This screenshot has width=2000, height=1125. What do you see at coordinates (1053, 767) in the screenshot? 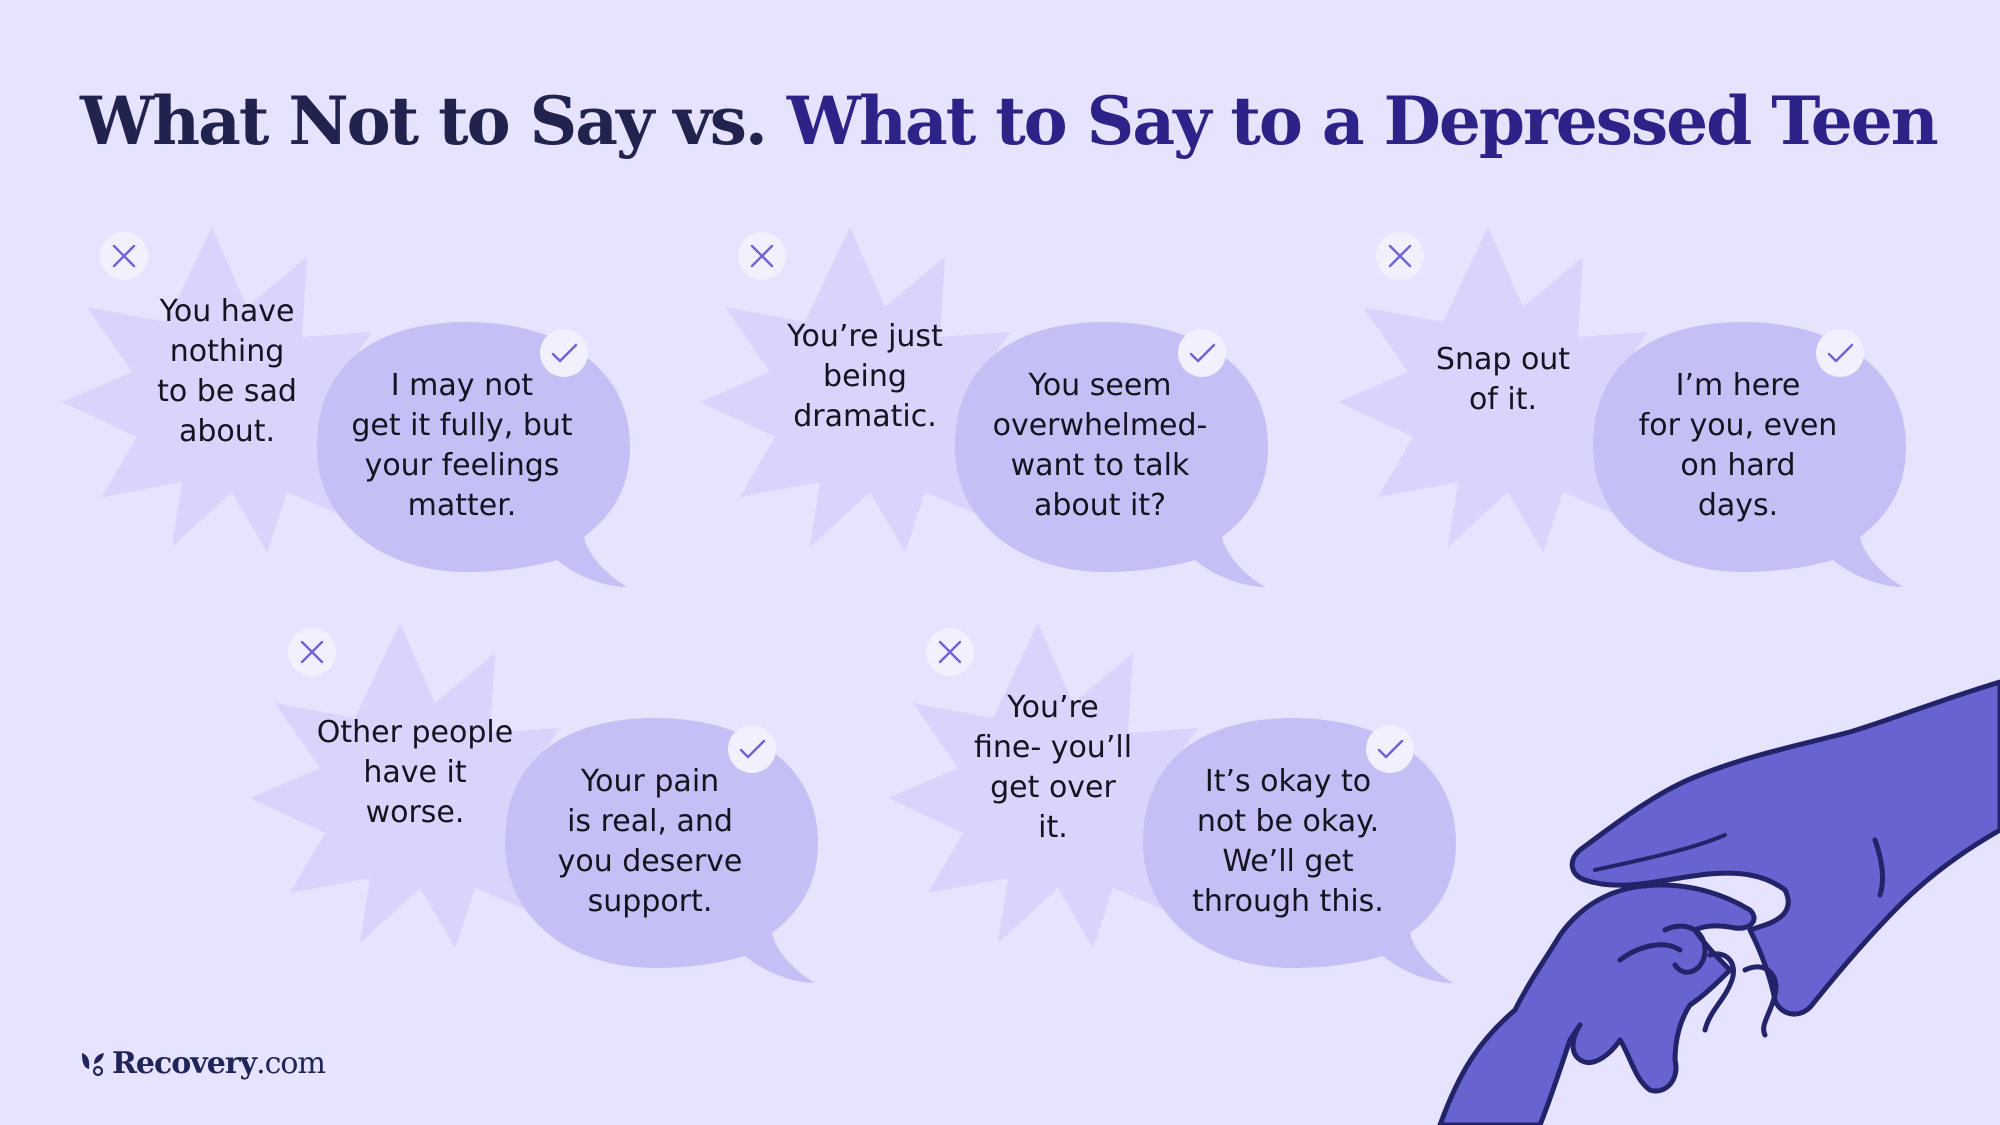
I see `dont-say-text: You’re fine- you’ll get over it.` at bounding box center [1053, 767].